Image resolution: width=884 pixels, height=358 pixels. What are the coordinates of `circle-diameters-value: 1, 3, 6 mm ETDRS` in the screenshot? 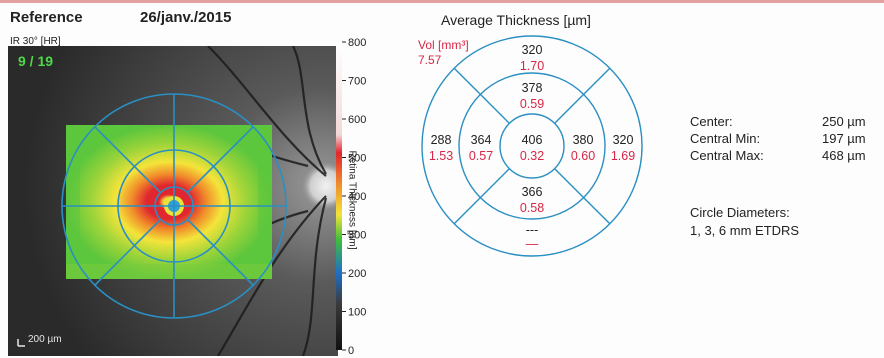 It's located at (745, 230).